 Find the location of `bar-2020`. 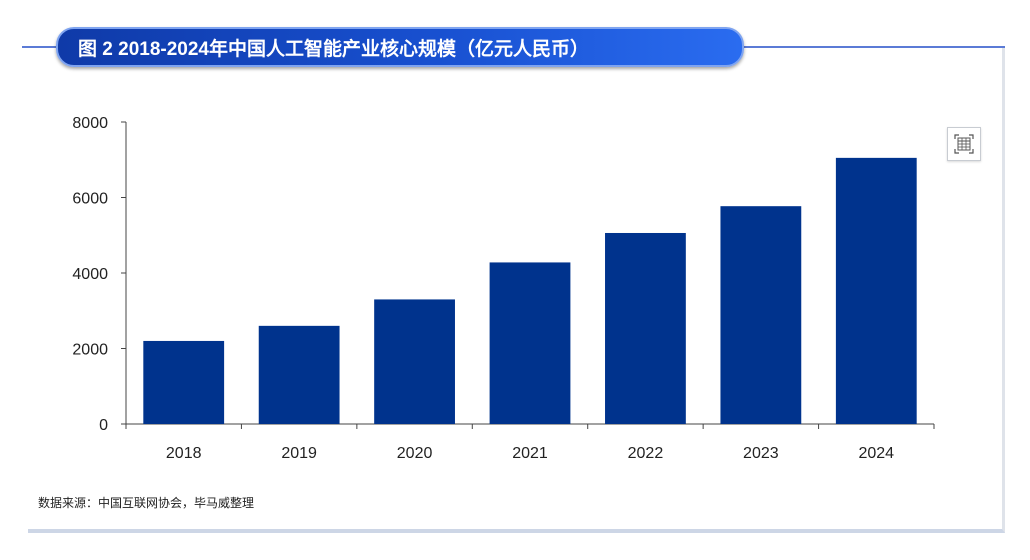

bar-2020 is located at coordinates (414, 361).